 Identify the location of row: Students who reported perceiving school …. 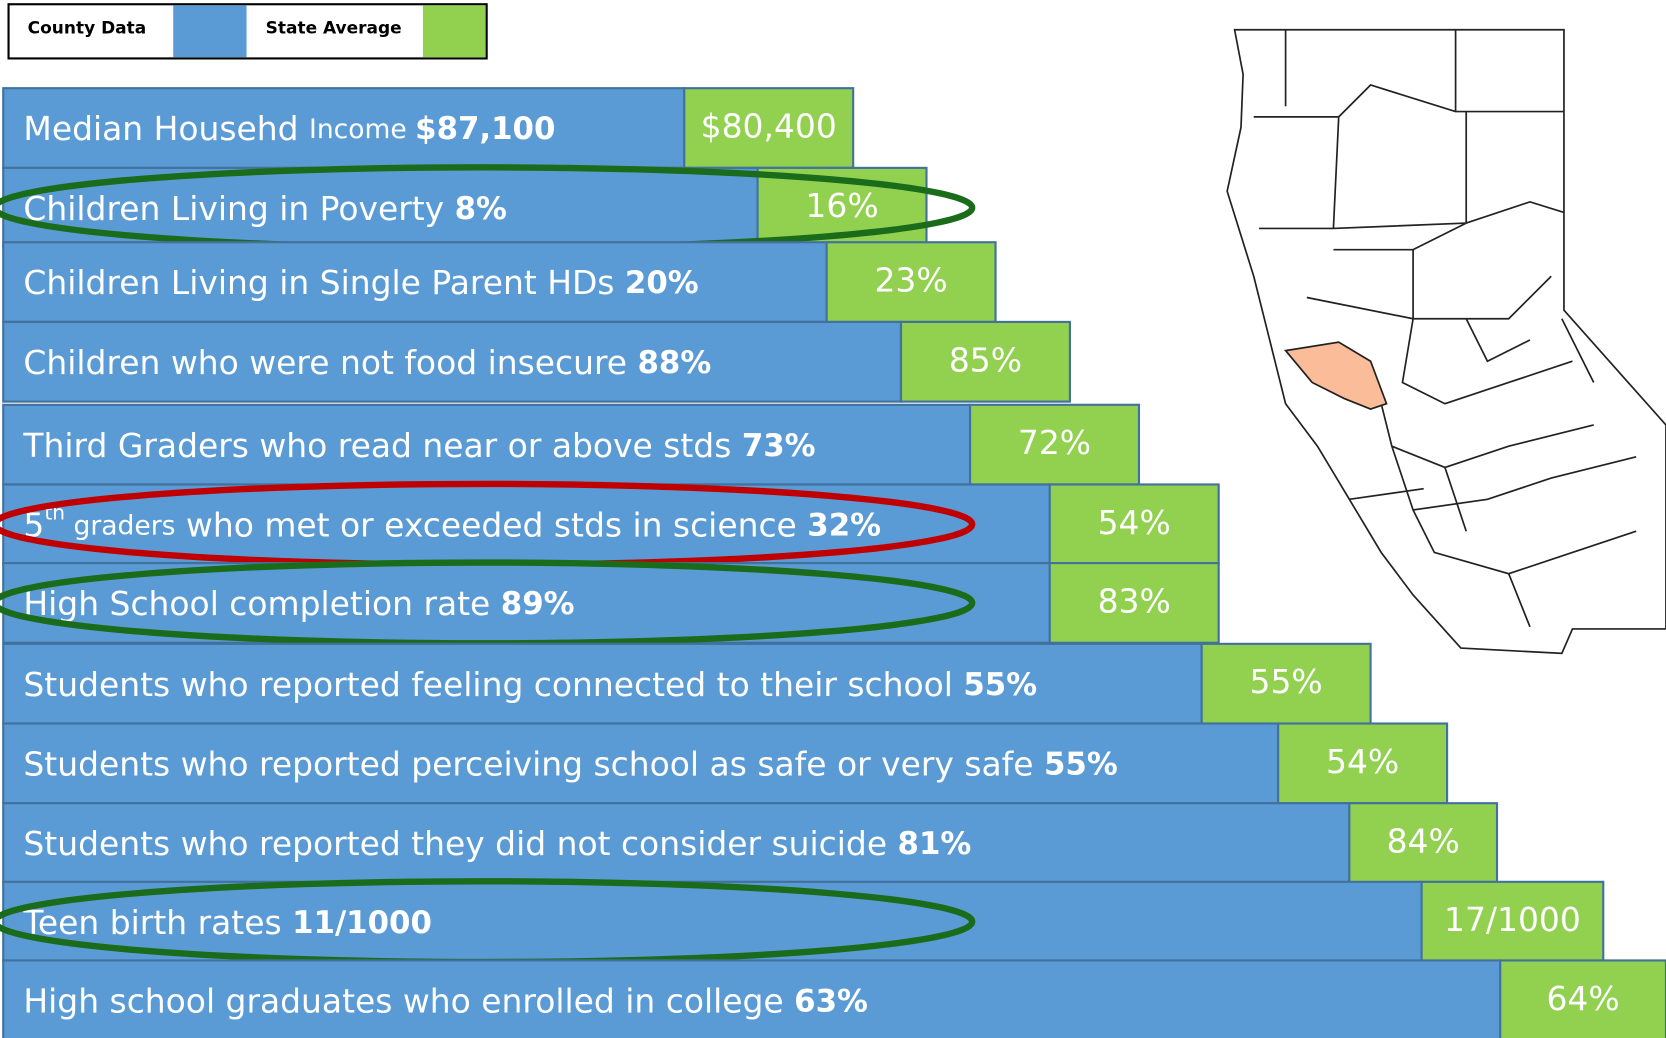
(725, 763).